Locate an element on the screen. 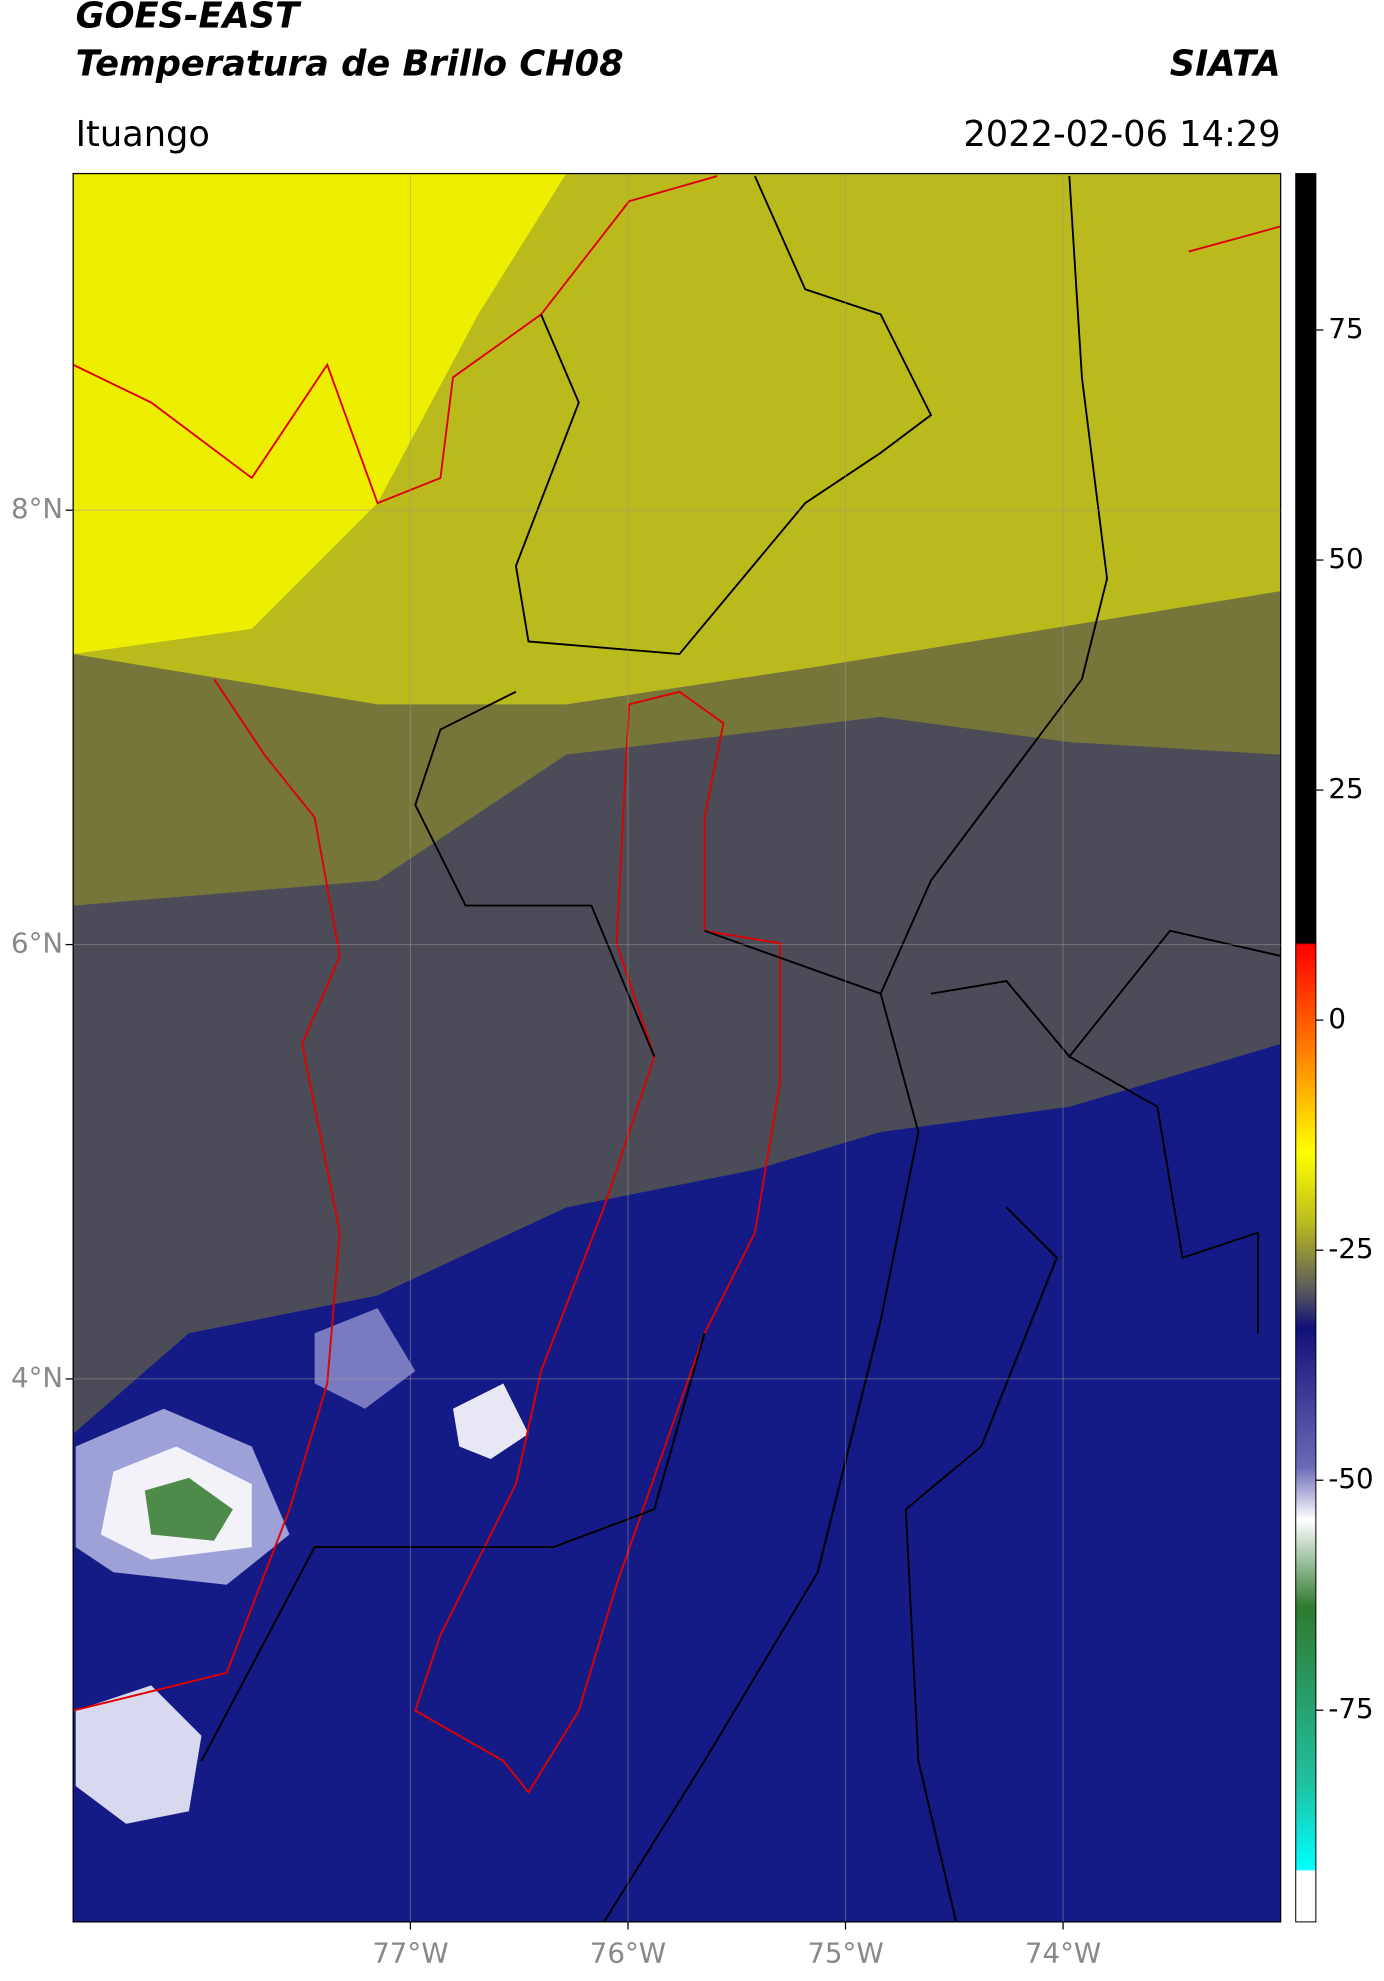 The image size is (1384, 1981). colorbar is located at coordinates (1306, 1048).